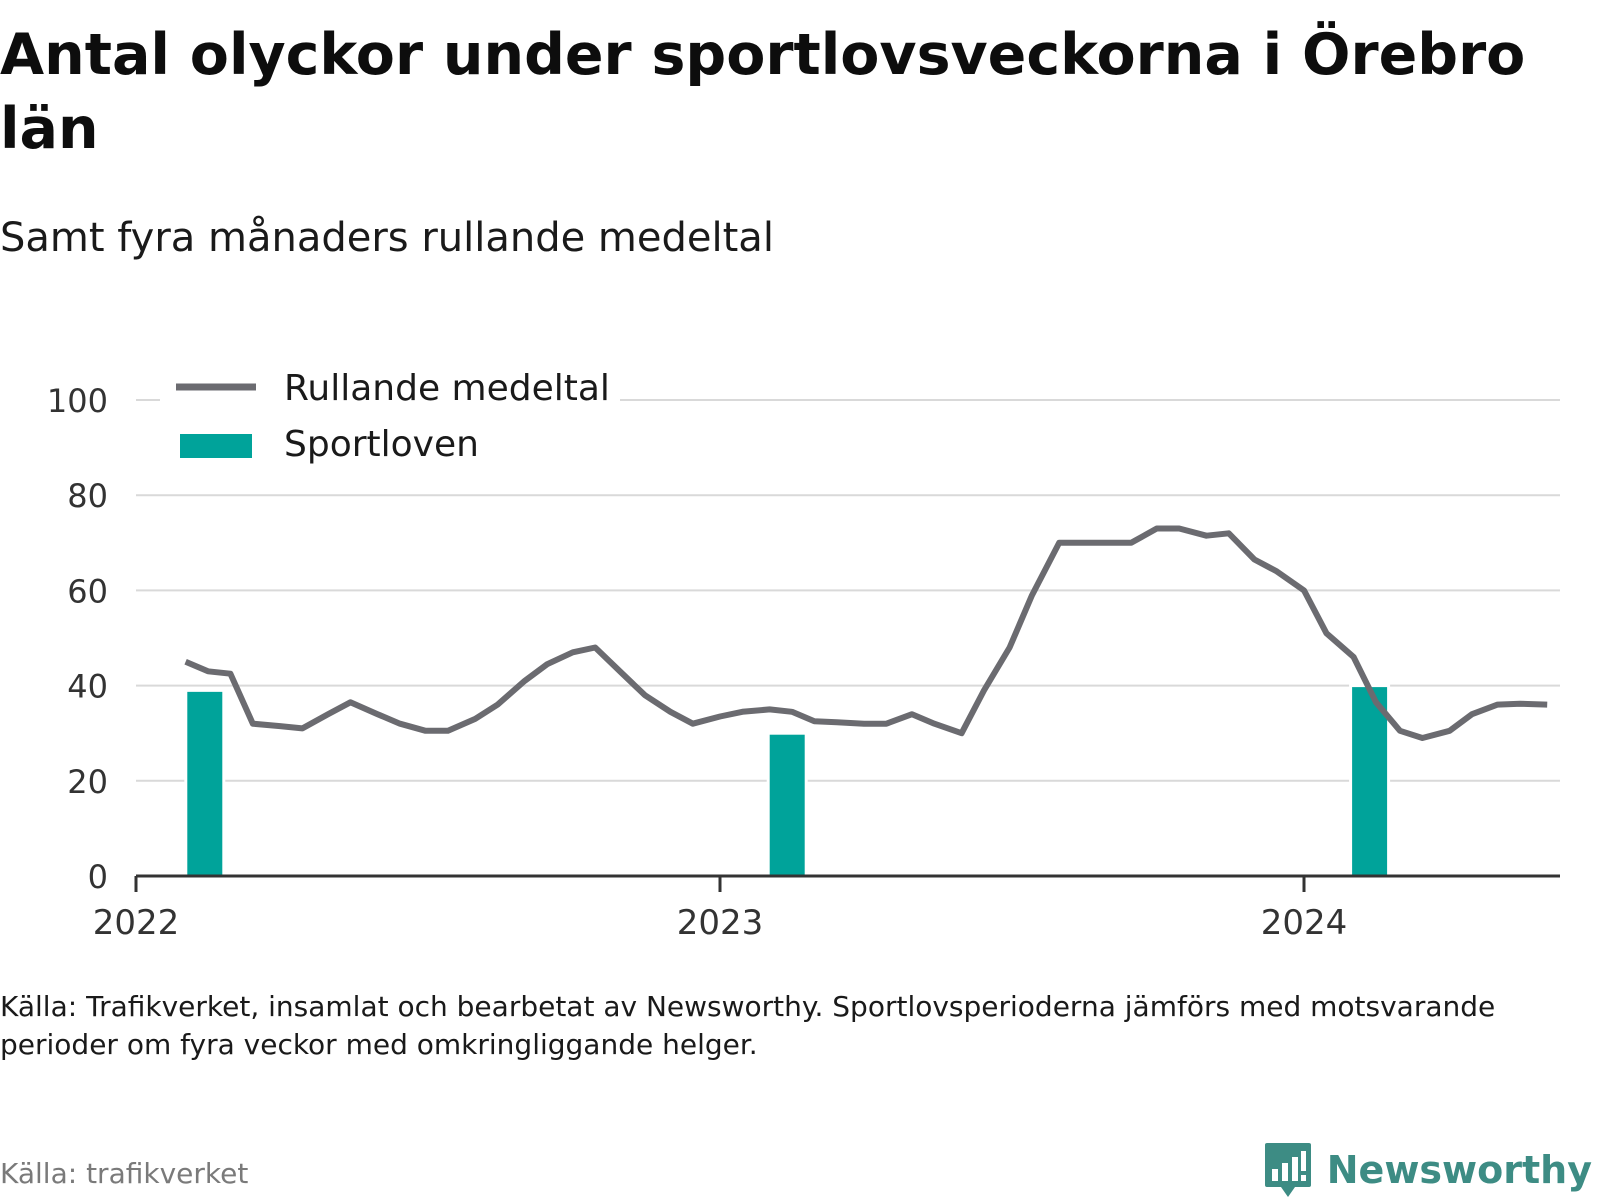  I want to click on y-tick-label: 80, so click(87, 496).